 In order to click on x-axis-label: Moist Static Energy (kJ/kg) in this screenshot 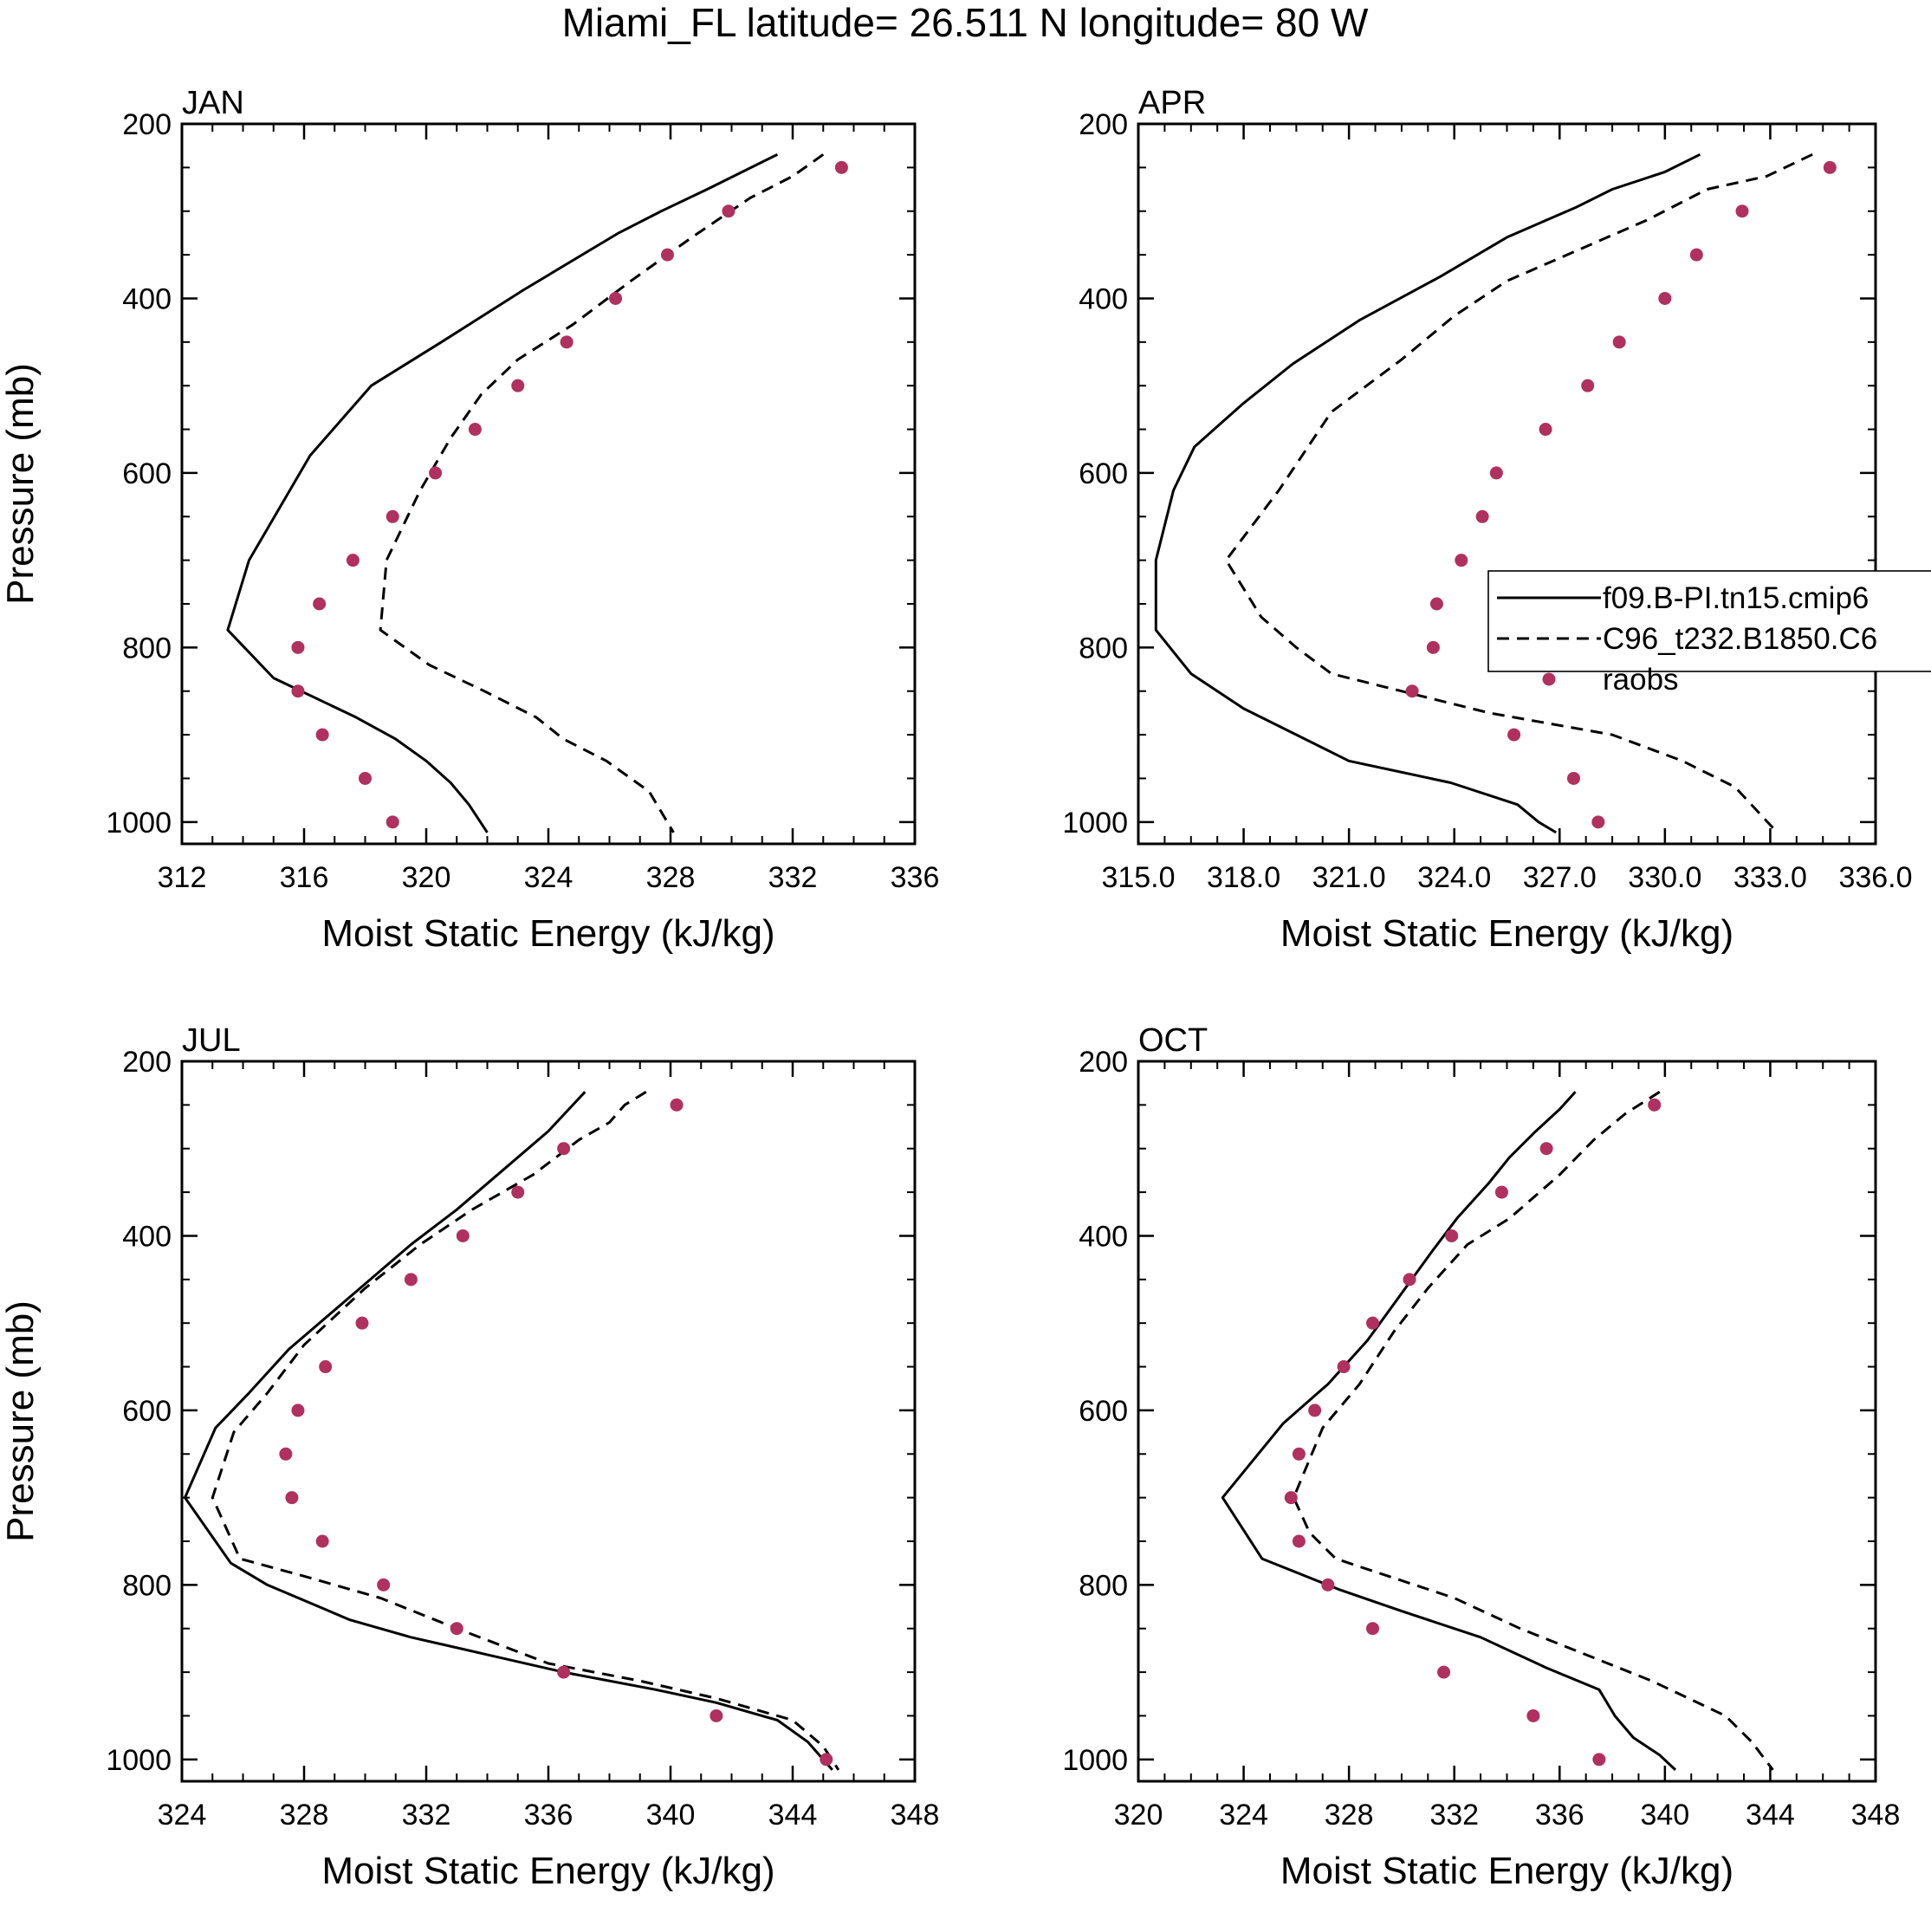, I will do `click(547, 1871)`.